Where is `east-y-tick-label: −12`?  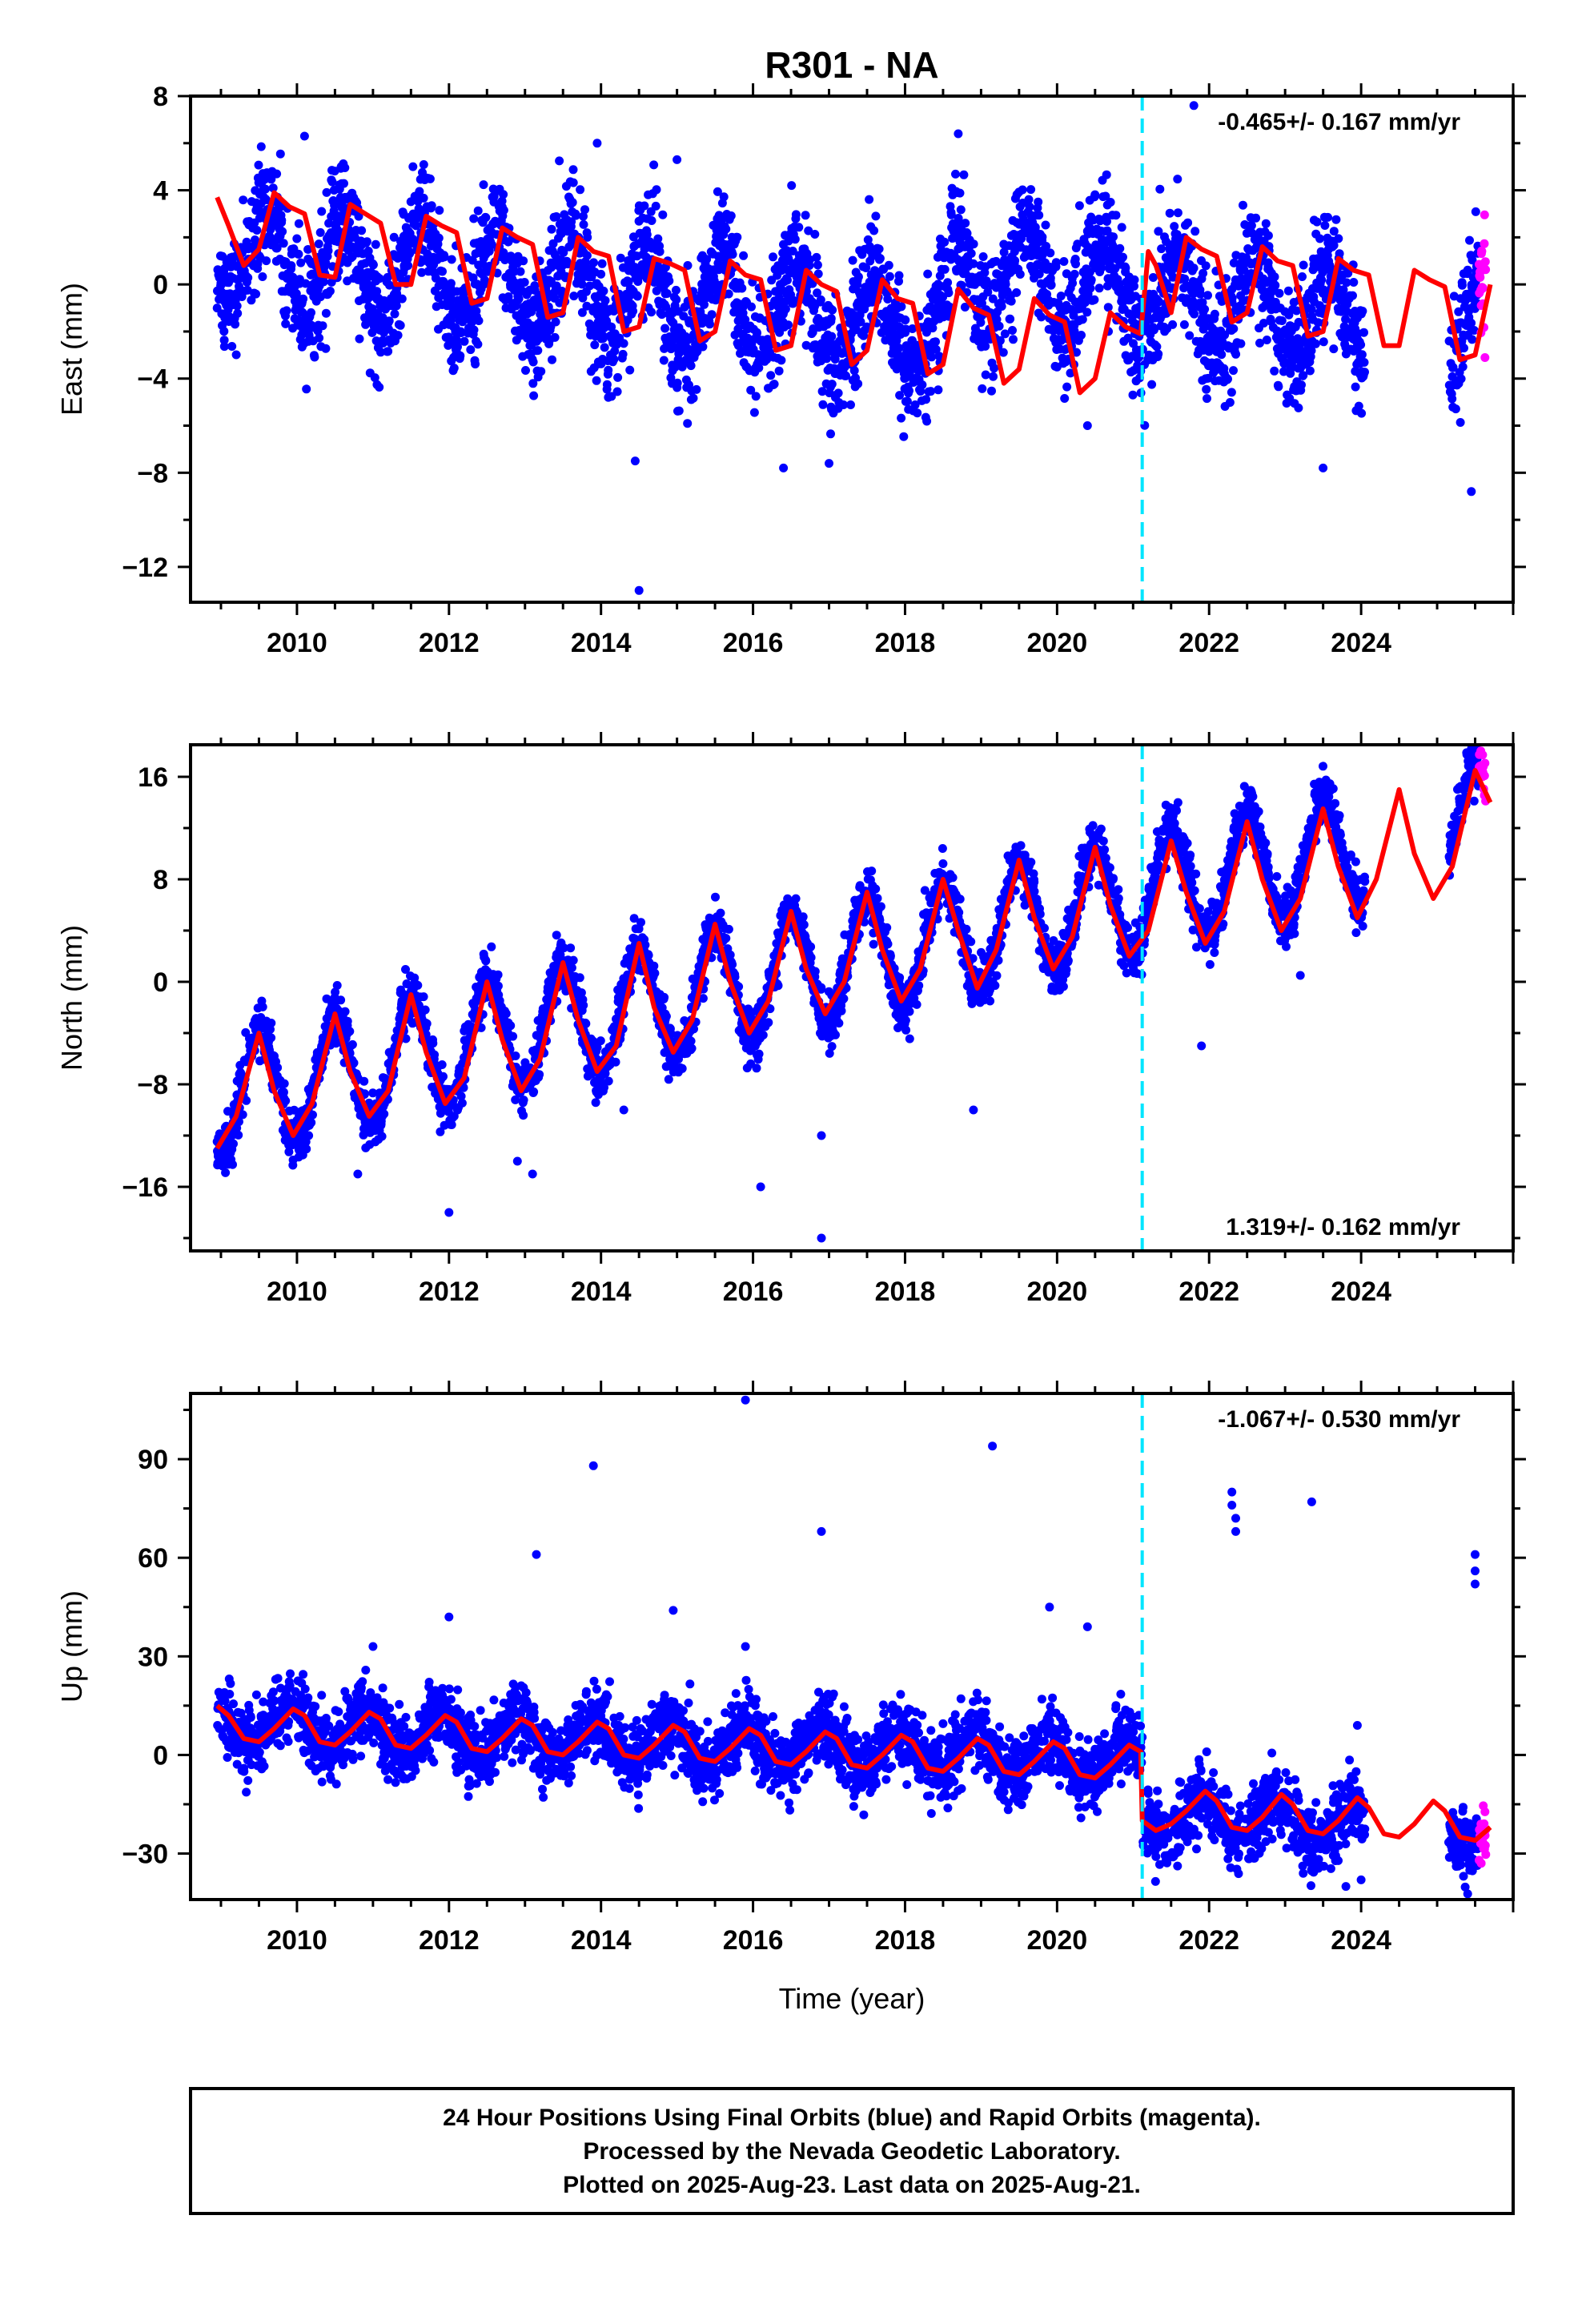 east-y-tick-label: −12 is located at coordinates (145, 568).